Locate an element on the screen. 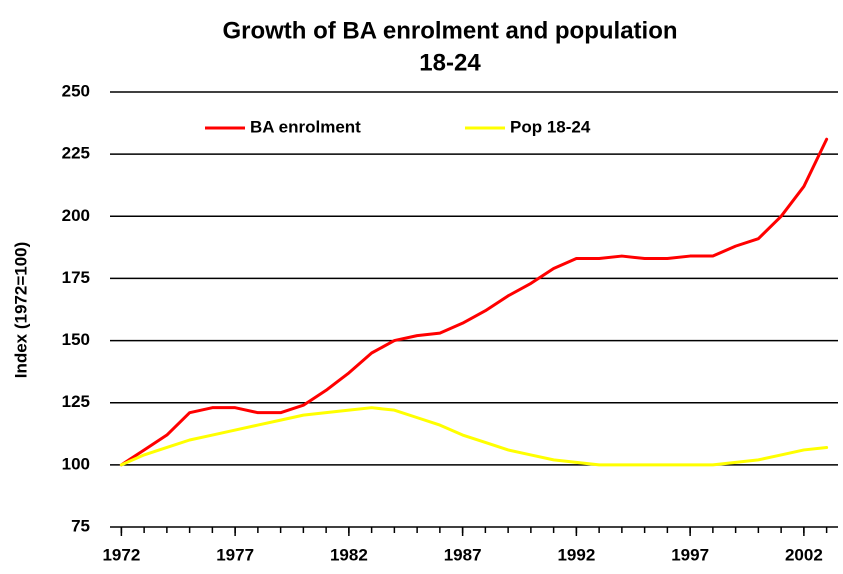  series-line is located at coordinates (474, 436).